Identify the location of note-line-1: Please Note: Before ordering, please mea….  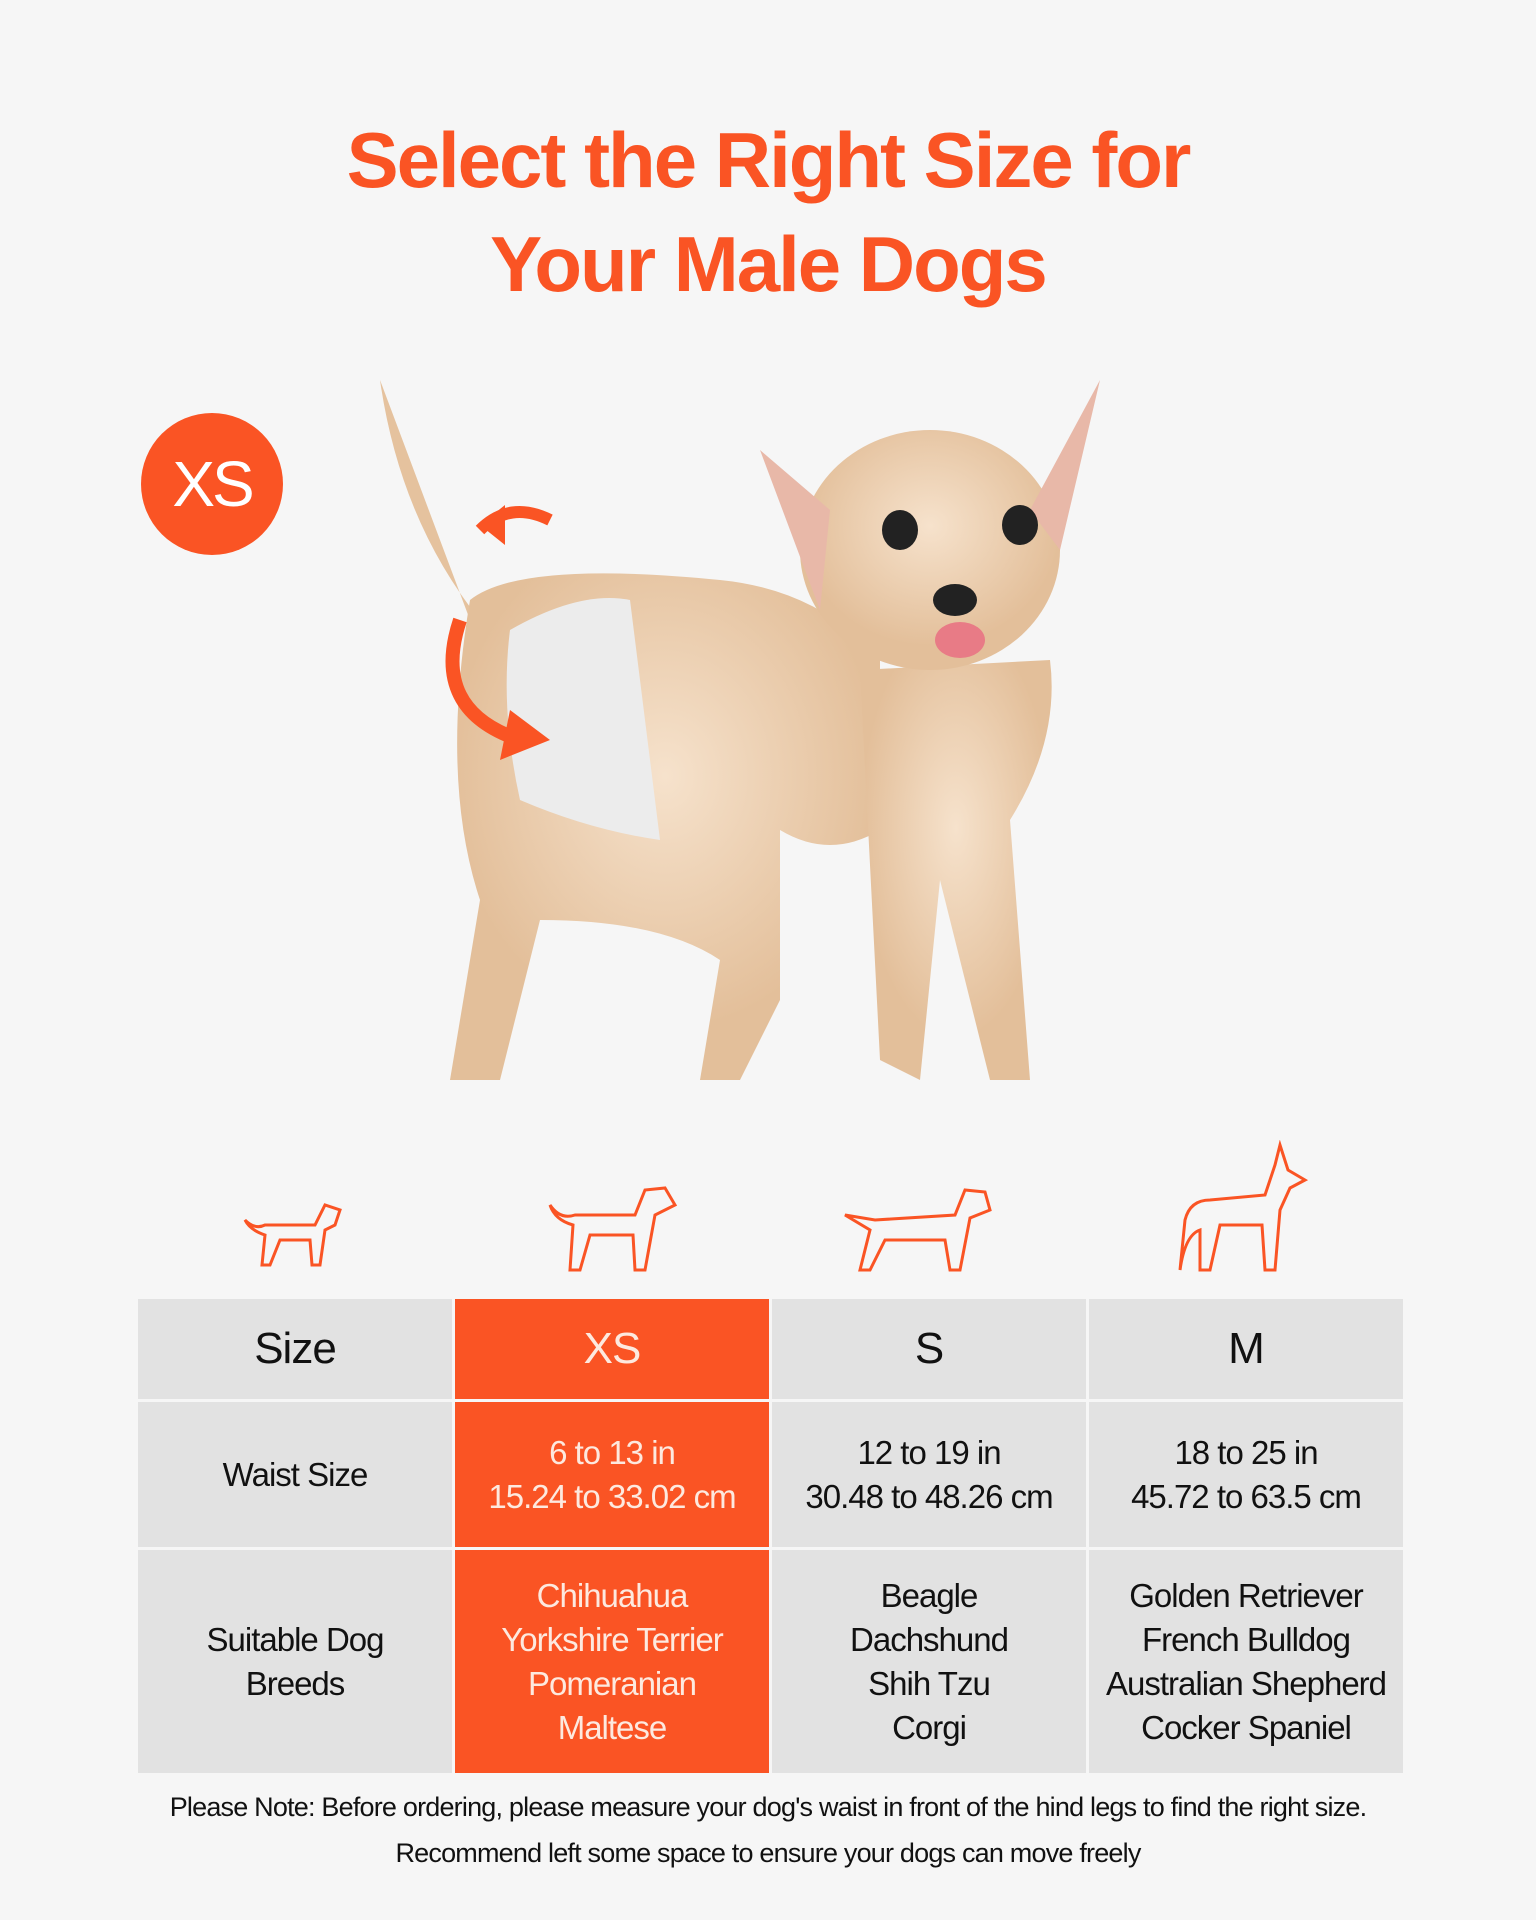
(768, 1807).